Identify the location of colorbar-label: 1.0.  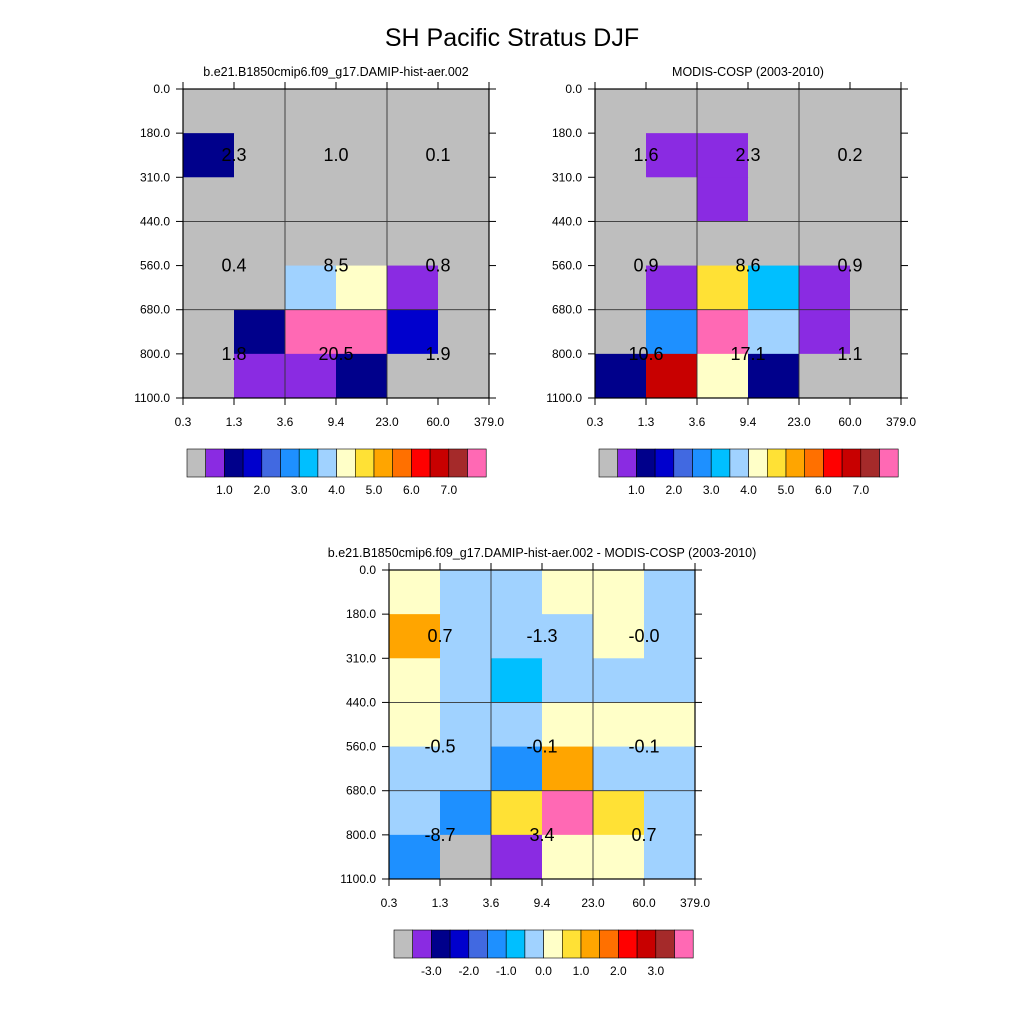
(224, 490).